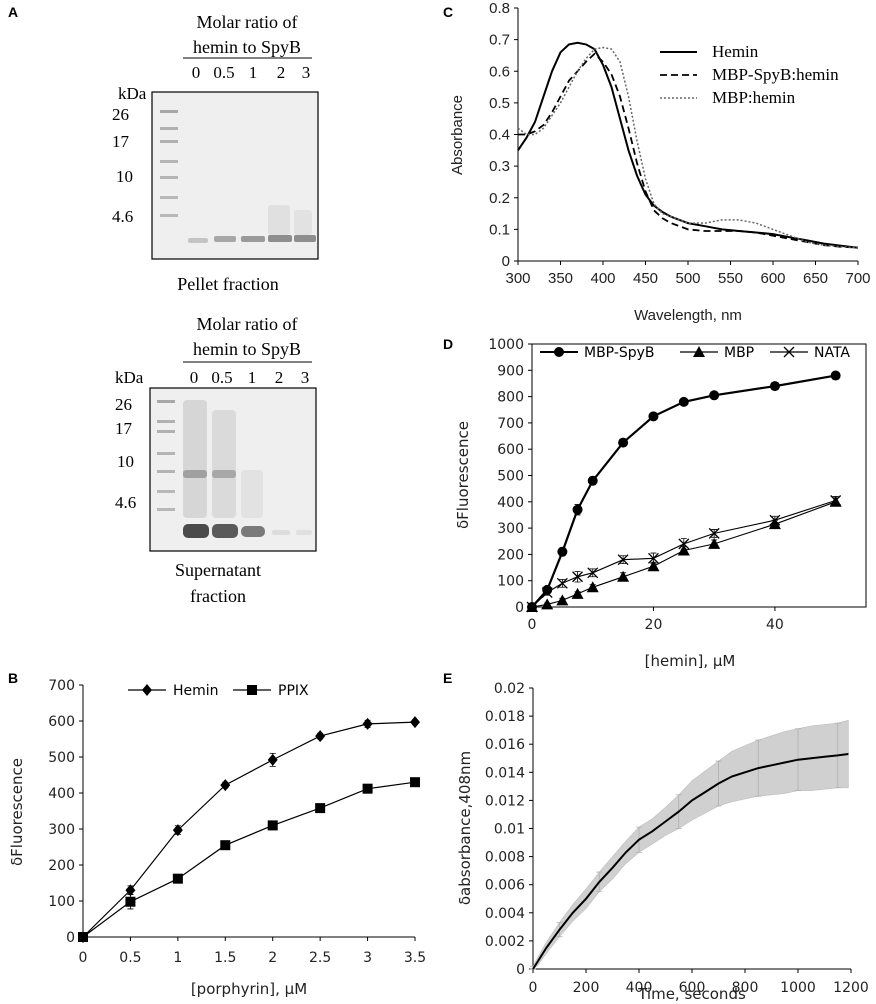 This screenshot has height=1004, width=876. I want to click on legend-label: MBP, so click(739, 353).